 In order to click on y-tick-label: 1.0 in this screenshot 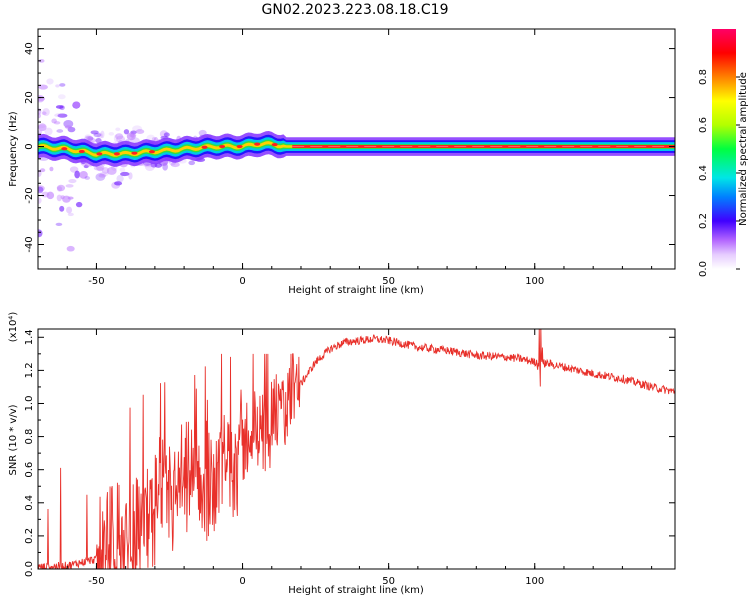, I will do `click(29, 404)`.